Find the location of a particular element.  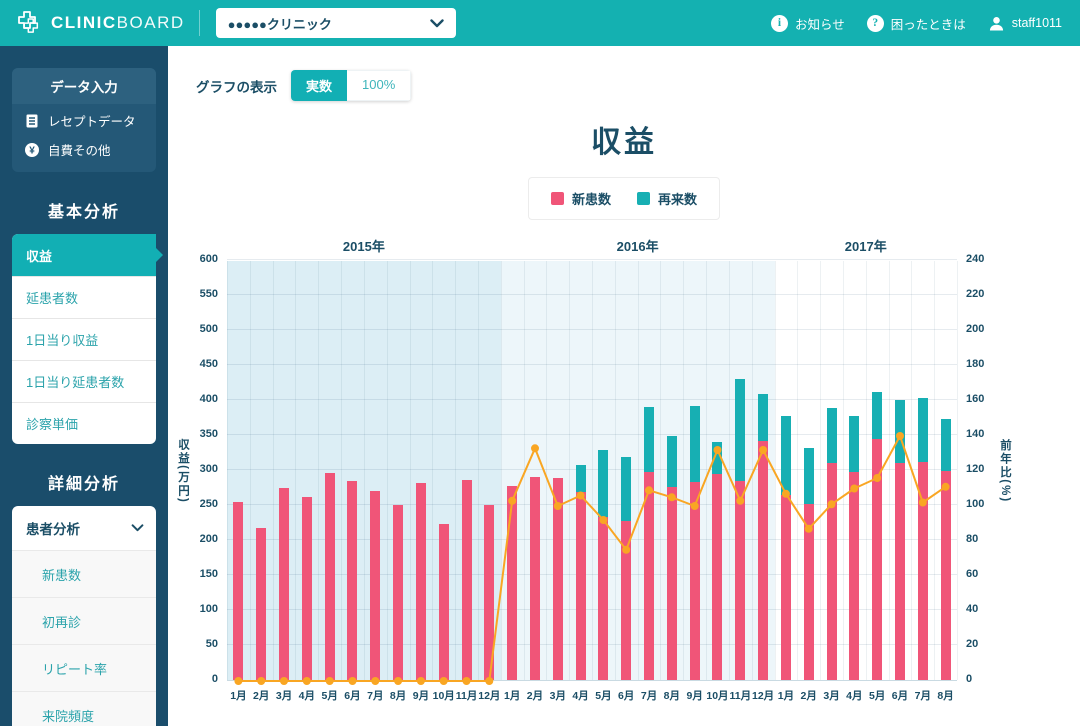

sidebar-item-detail-0: 新患数 is located at coordinates (84, 573).